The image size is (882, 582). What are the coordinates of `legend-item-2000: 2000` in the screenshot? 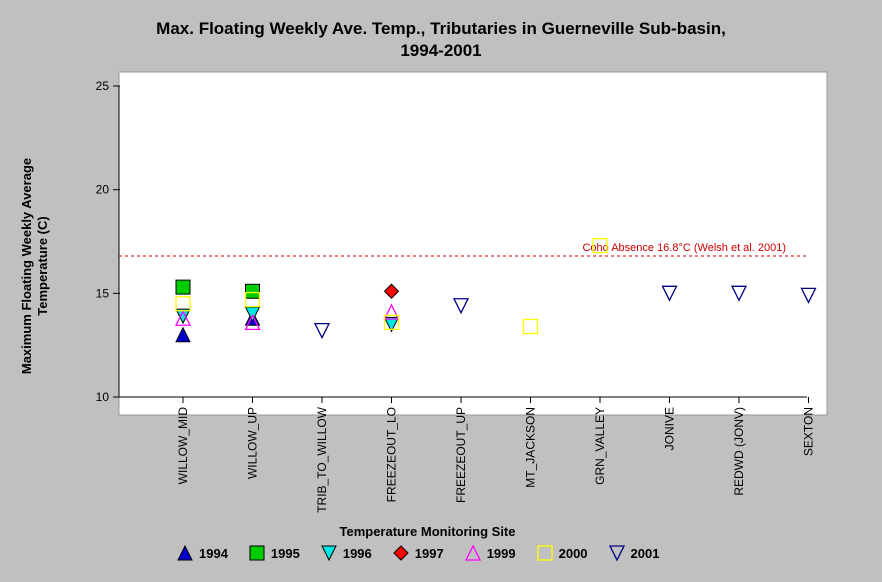 It's located at (562, 553).